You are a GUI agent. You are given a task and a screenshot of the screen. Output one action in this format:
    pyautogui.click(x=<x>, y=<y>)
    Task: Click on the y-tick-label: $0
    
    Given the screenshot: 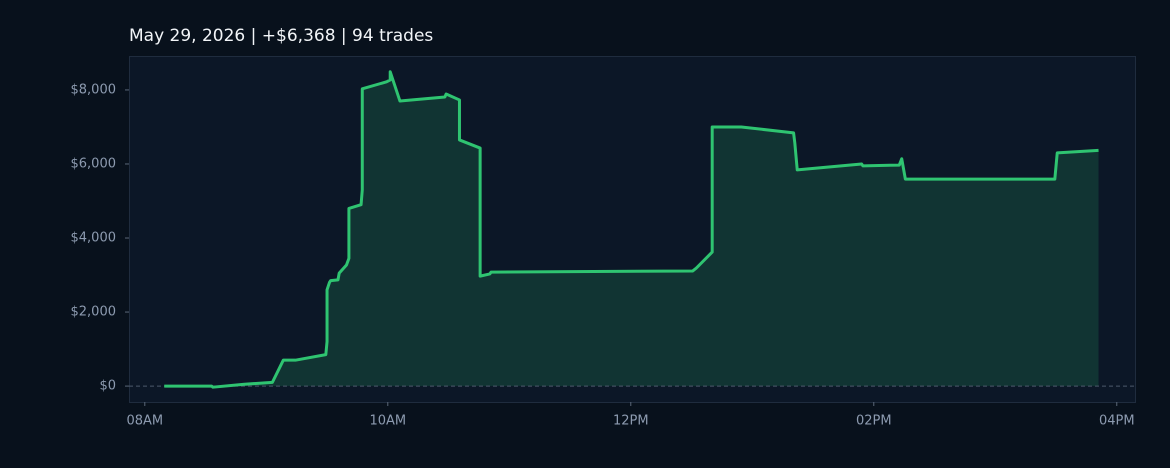 What is the action you would take?
    pyautogui.click(x=107, y=386)
    